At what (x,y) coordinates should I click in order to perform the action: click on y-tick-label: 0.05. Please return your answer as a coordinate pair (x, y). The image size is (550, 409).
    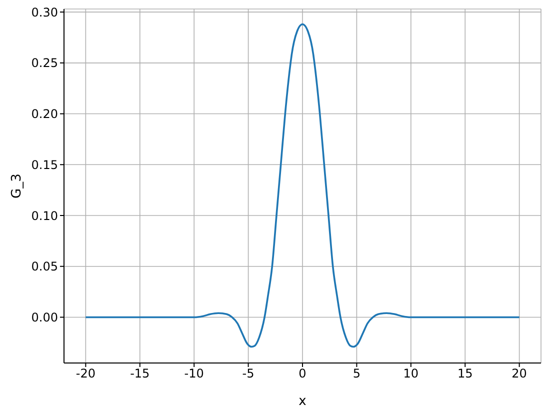
    Looking at the image, I should click on (44, 267).